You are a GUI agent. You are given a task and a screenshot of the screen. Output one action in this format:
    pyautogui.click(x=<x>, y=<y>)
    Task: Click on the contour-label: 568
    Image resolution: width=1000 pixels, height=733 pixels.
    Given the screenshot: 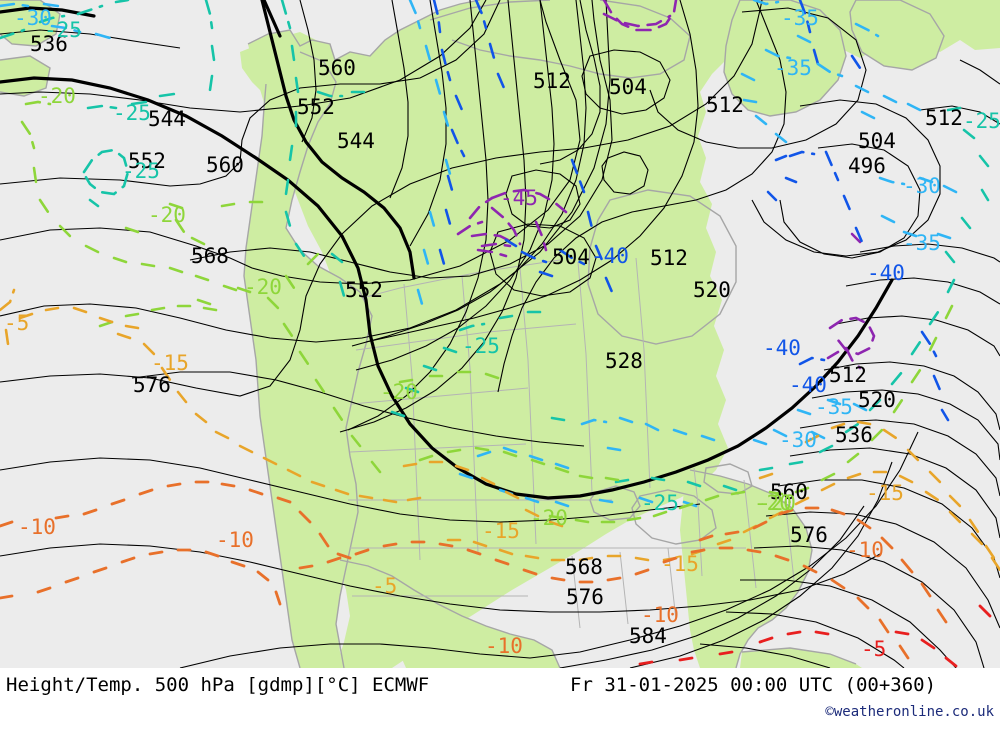 What is the action you would take?
    pyautogui.click(x=584, y=567)
    